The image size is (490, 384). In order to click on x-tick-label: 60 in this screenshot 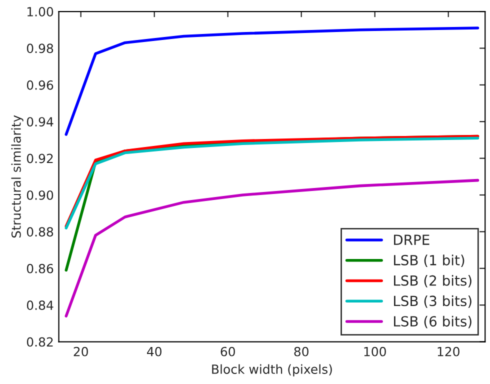, I will do `click(227, 351)`.